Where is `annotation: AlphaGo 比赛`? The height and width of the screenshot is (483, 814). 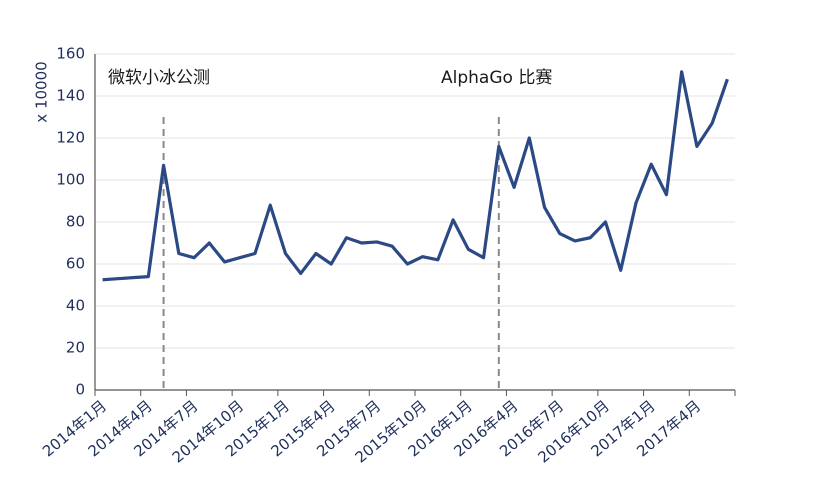 annotation: AlphaGo 比赛 is located at coordinates (496, 77).